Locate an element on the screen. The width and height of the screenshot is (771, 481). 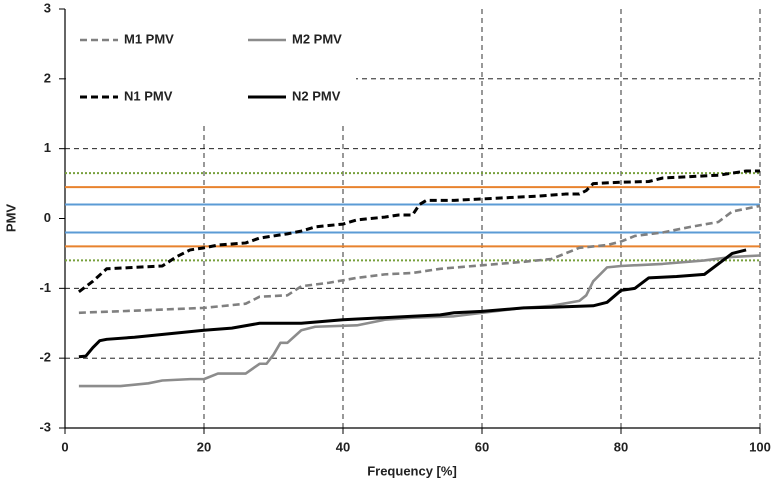
legend-label: N1 PMV is located at coordinates (148, 95).